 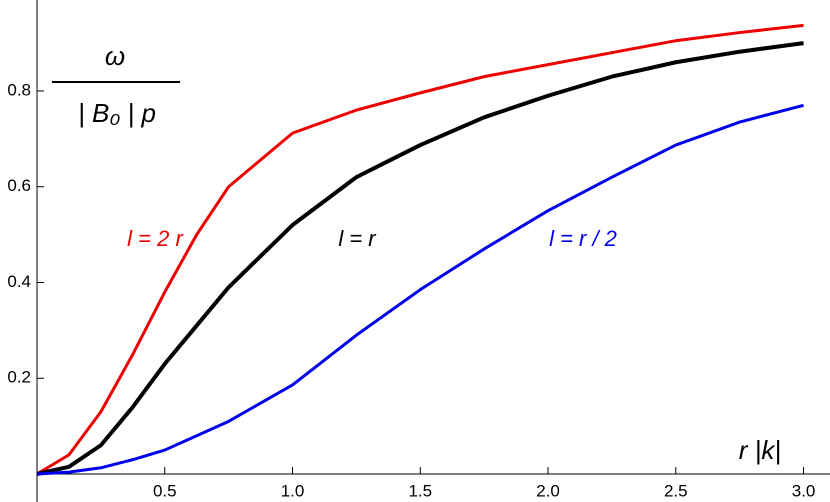 I want to click on y-tick-label: 0.8, so click(x=19, y=89).